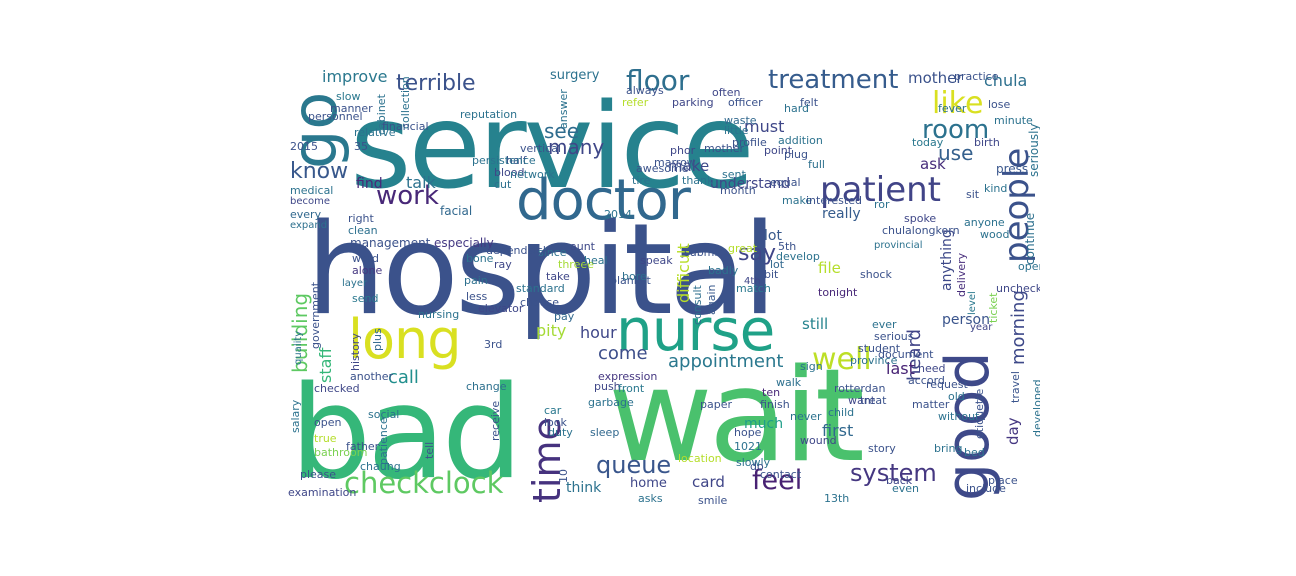  What do you see at coordinates (560, 432) in the screenshot?
I see `word: duty` at bounding box center [560, 432].